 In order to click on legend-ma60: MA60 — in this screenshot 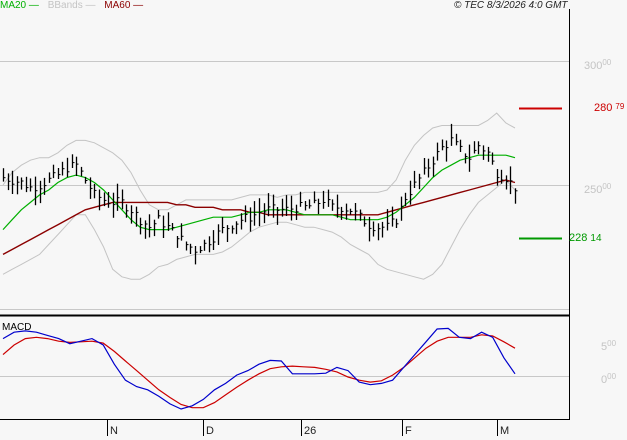, I will do `click(124, 5)`.